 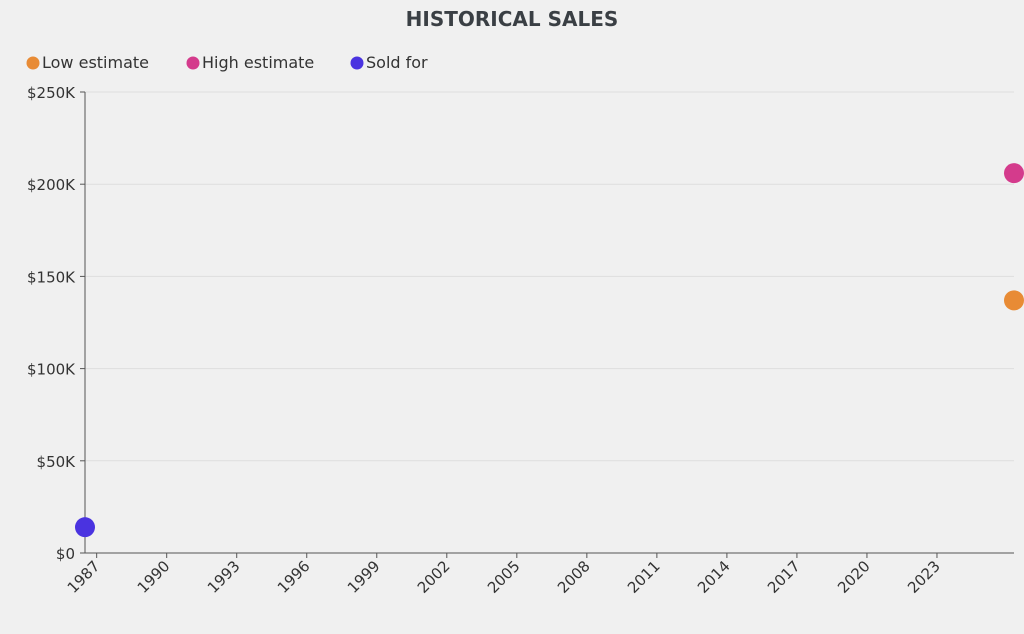 I want to click on x-tick-label: 2002, so click(x=434, y=577).